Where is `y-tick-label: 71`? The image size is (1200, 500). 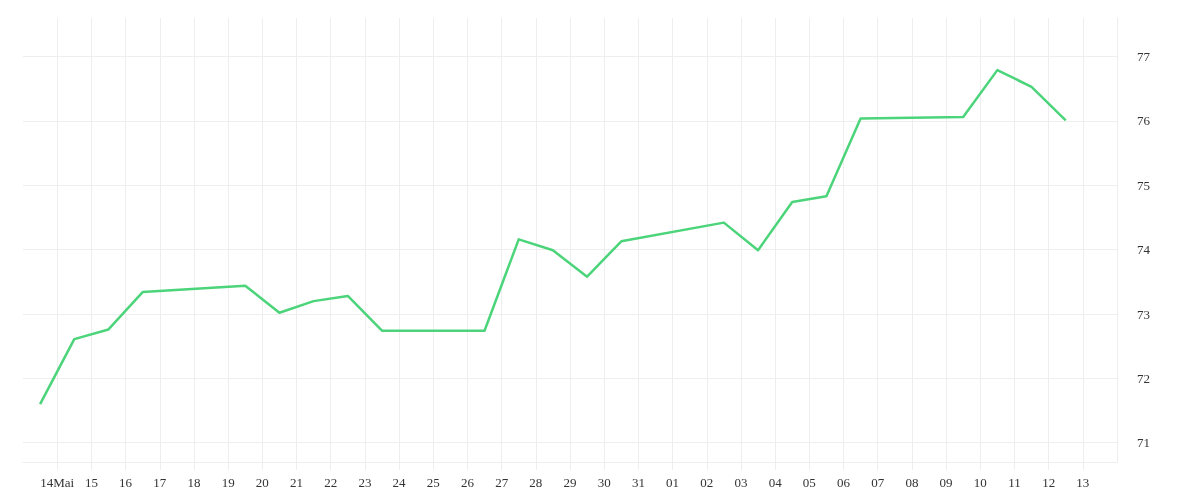
y-tick-label: 71 is located at coordinates (1143, 443).